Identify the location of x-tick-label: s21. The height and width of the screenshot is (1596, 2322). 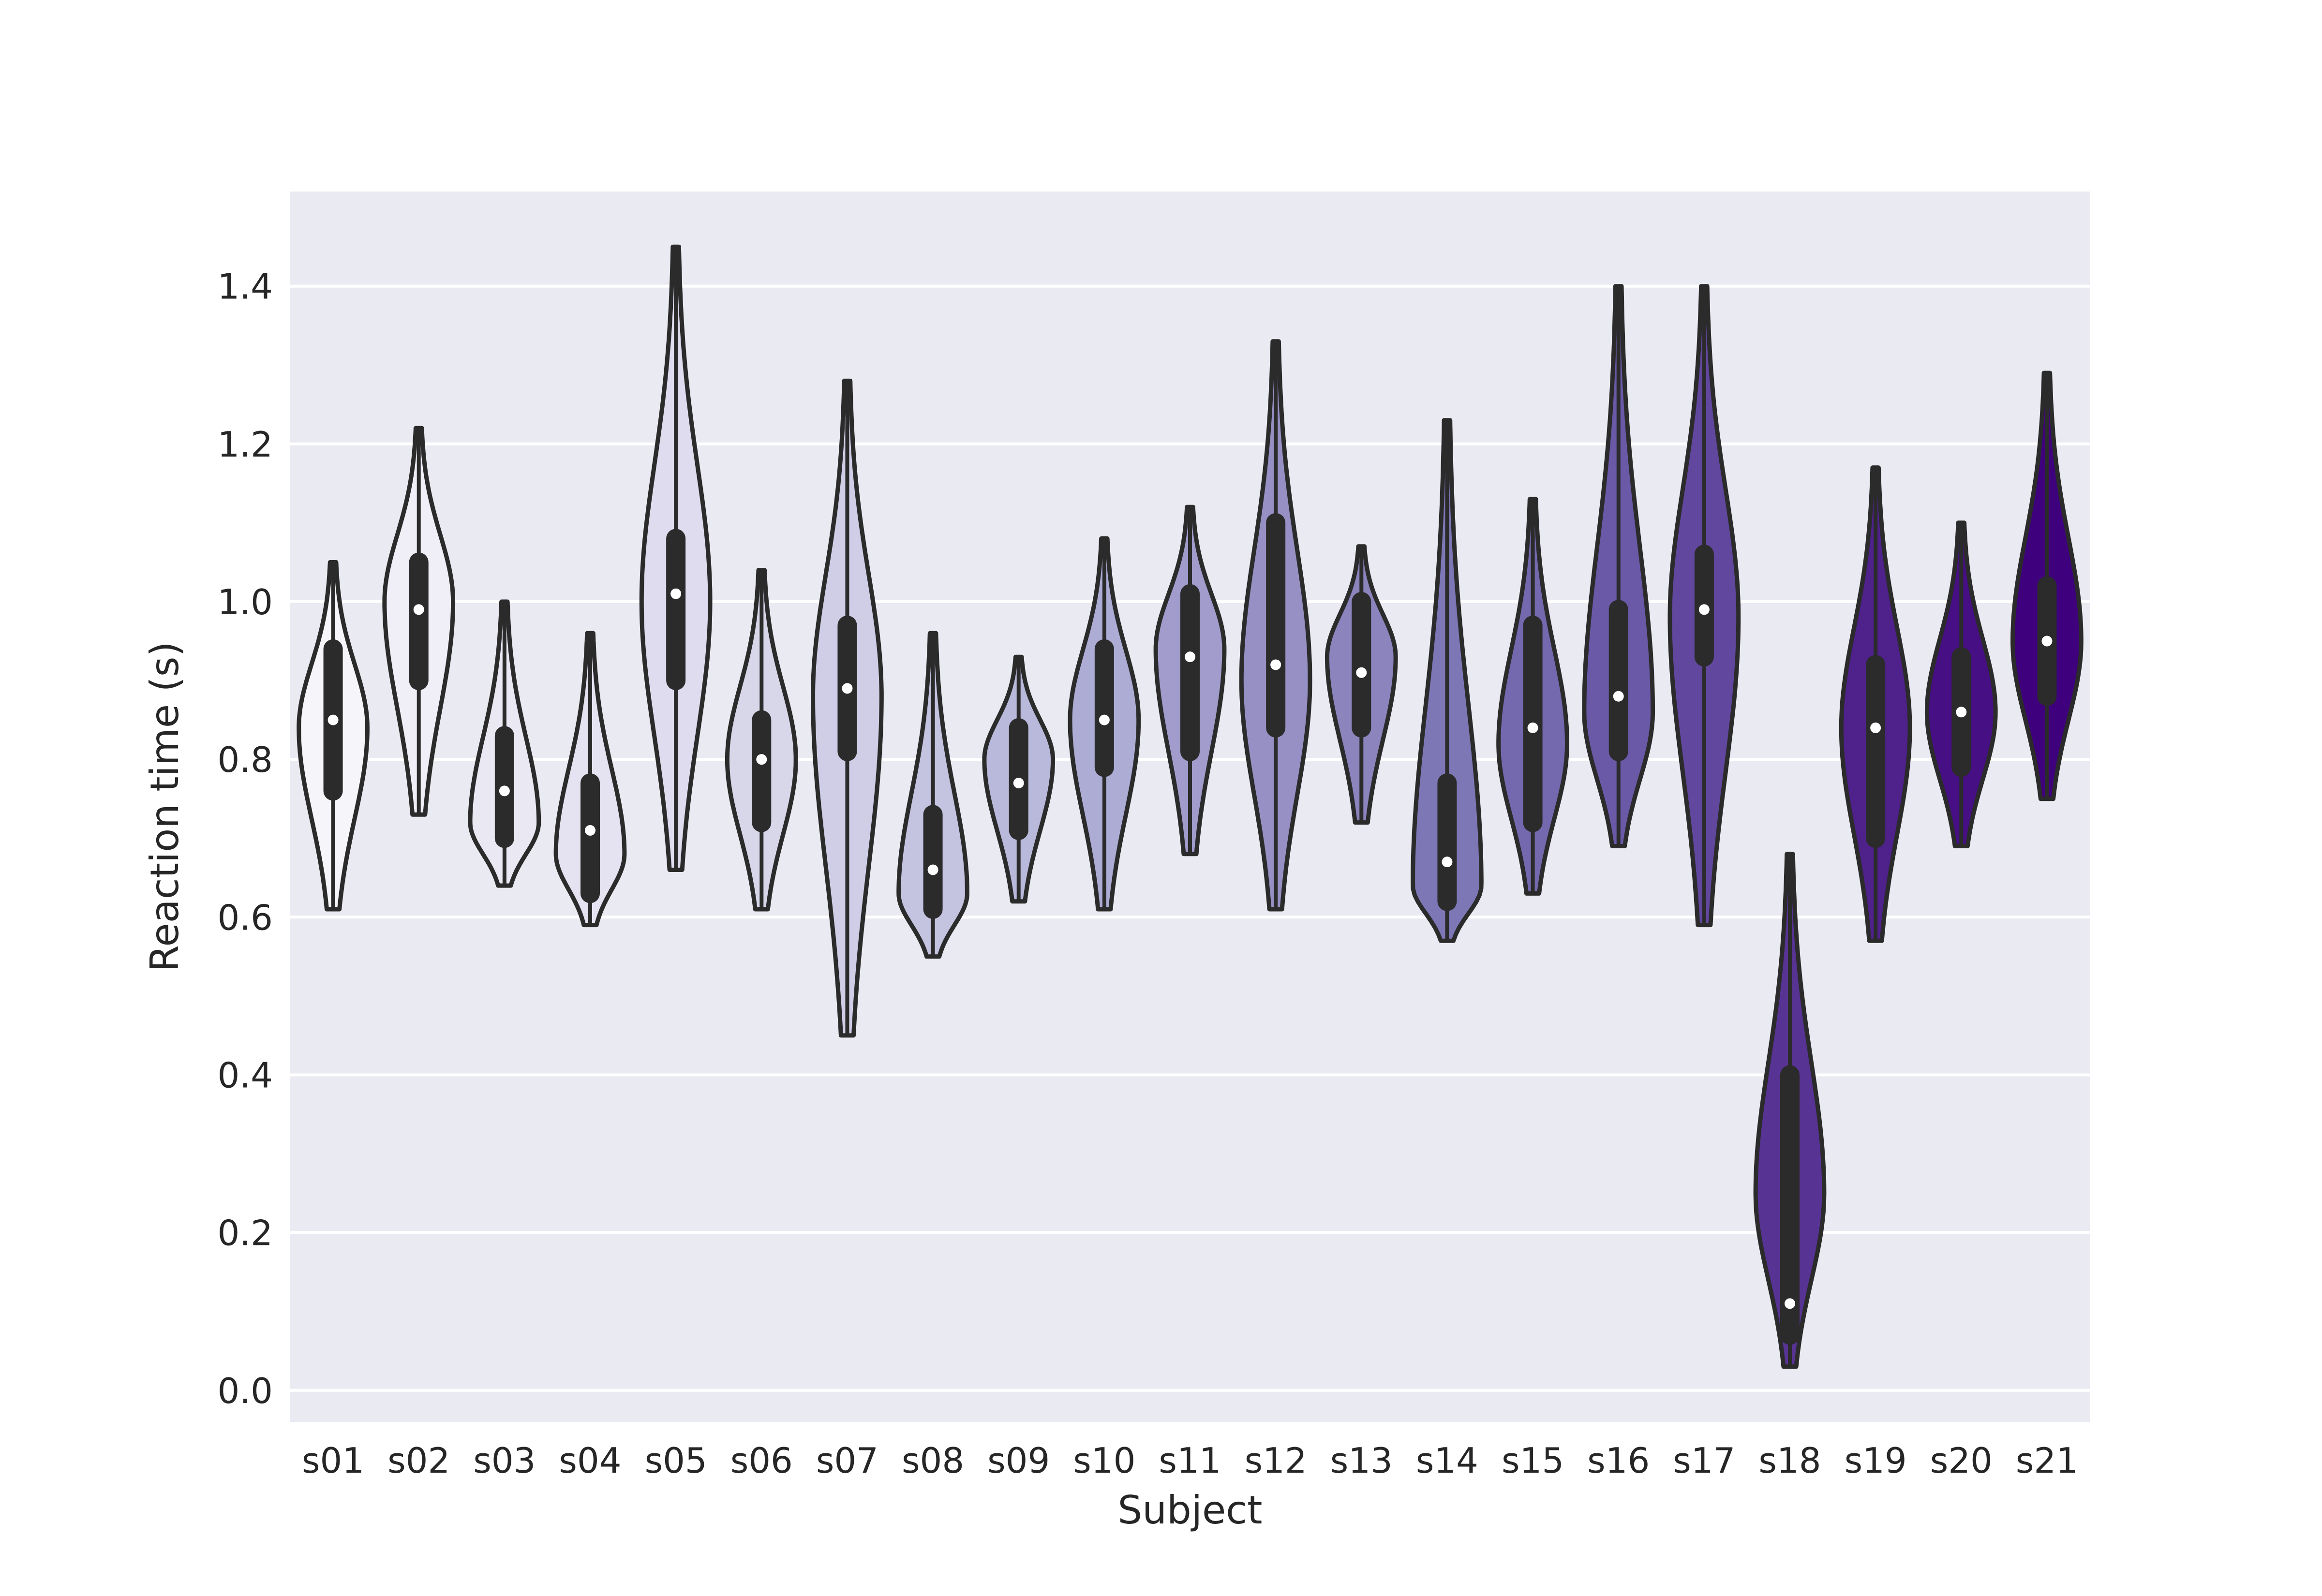
(2047, 1460).